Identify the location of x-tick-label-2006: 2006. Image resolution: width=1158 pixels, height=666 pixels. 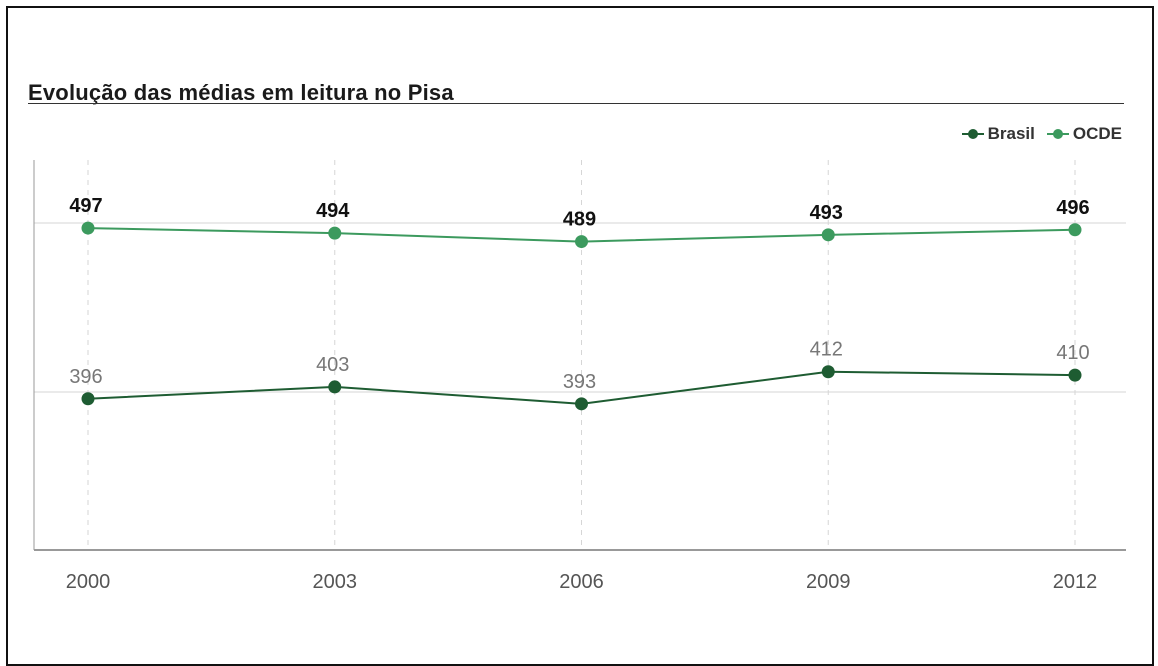
(581, 582).